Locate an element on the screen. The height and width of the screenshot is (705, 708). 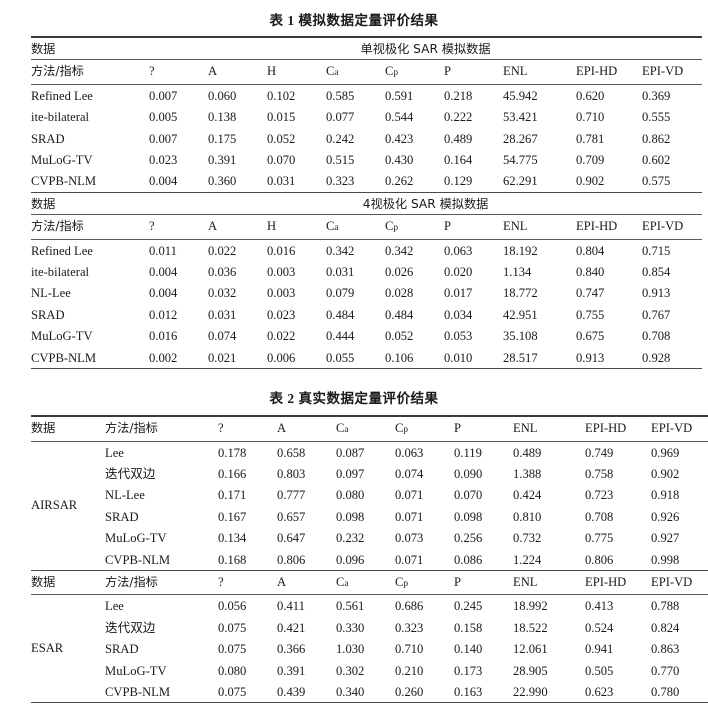
cell-value: 0.011 is located at coordinates (178, 250).